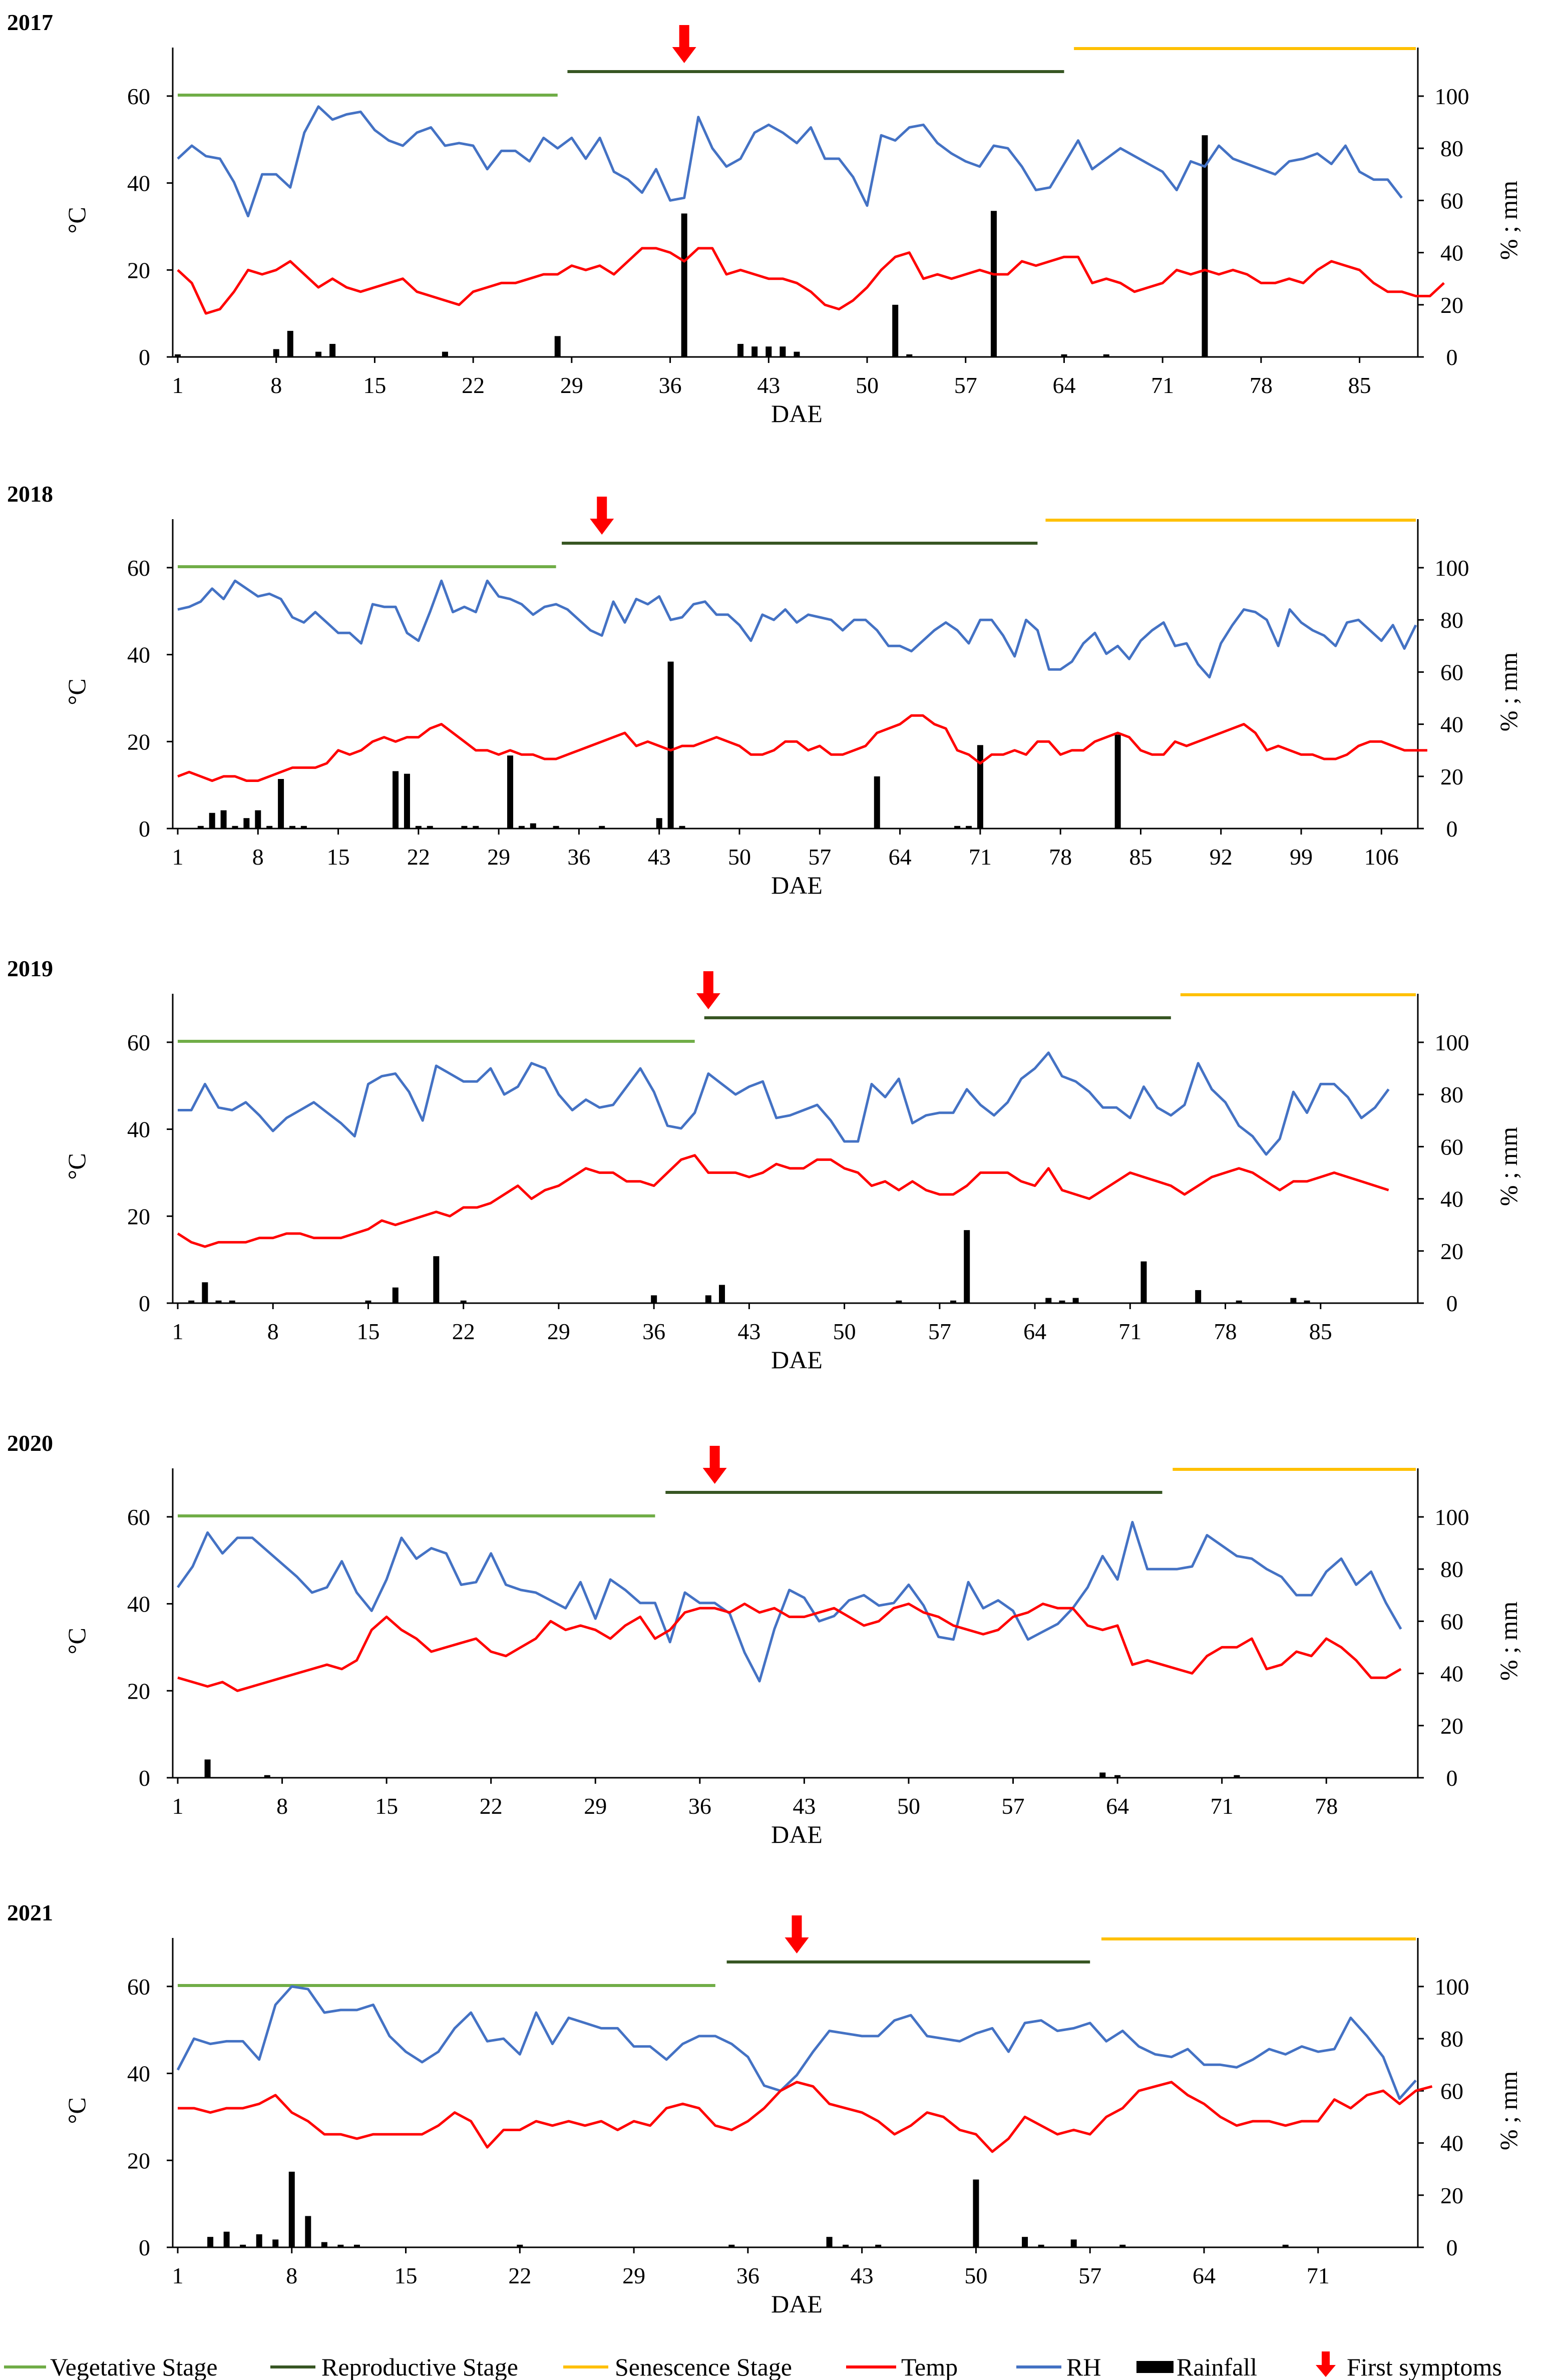 This screenshot has height=2380, width=1544. Describe the element at coordinates (1381, 857) in the screenshot. I see `x-tick-label: 106` at that location.